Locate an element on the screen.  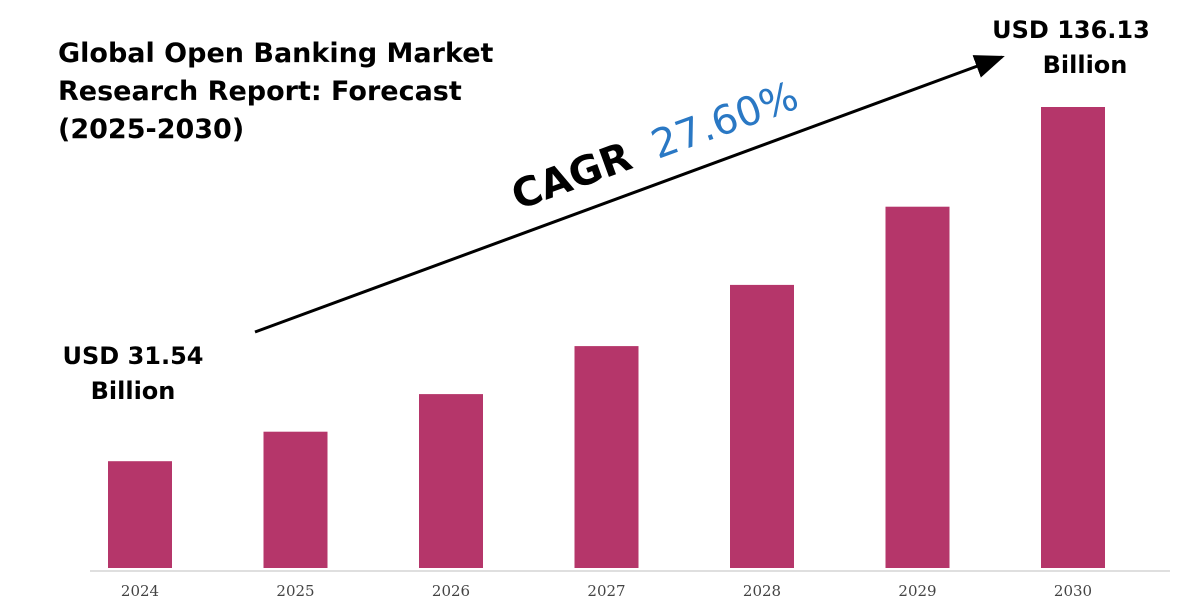
bar-2029 is located at coordinates (917, 387).